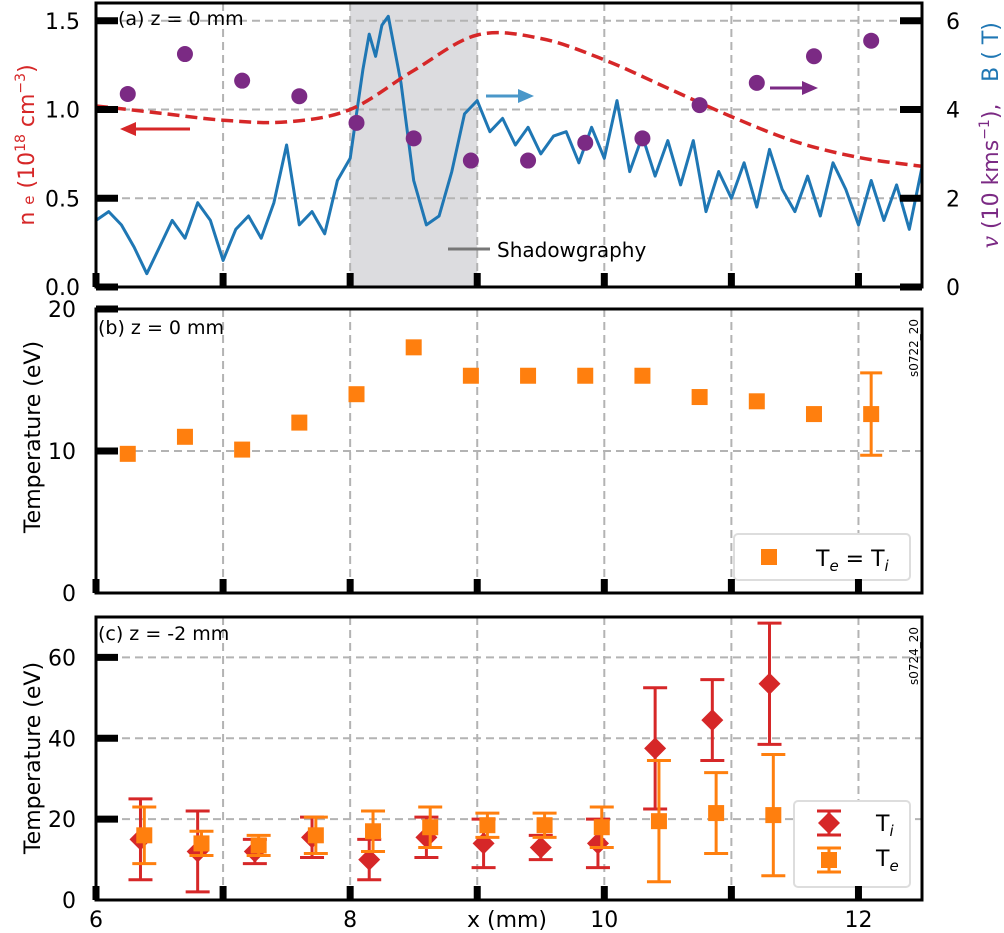 The image size is (1004, 933). Describe the element at coordinates (914, 348) in the screenshot. I see `b-shot-id: s0722_20` at that location.